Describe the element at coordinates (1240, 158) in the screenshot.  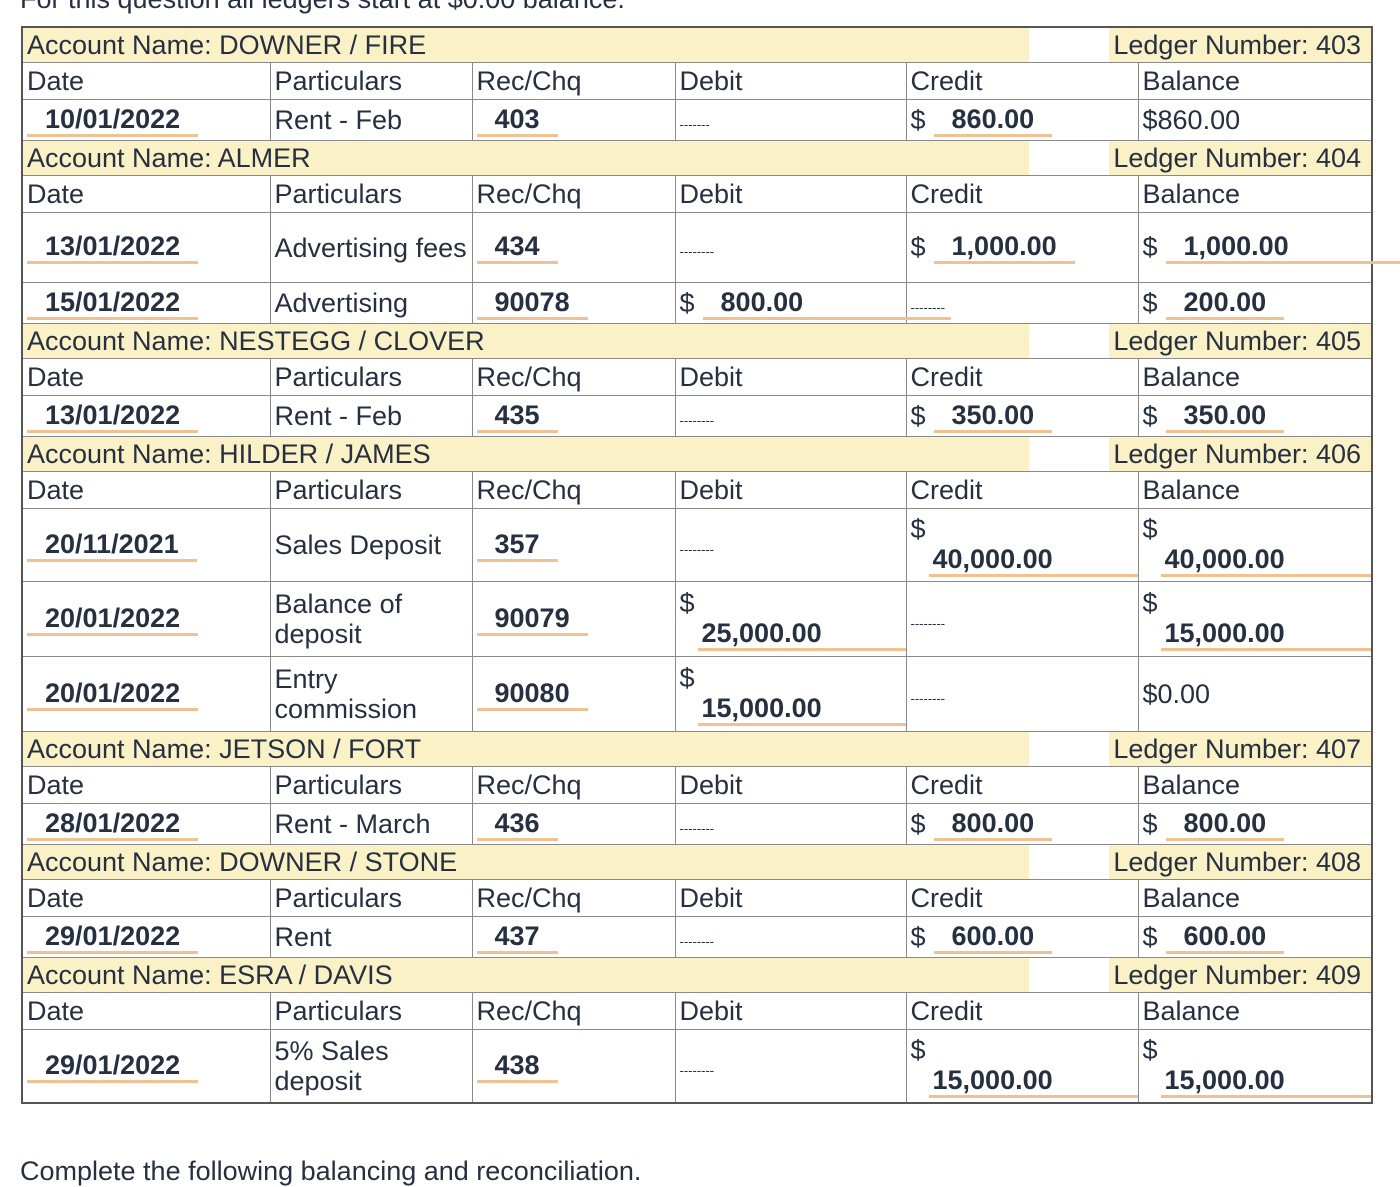
I see `ledger-number: Ledger Number: 404` at that location.